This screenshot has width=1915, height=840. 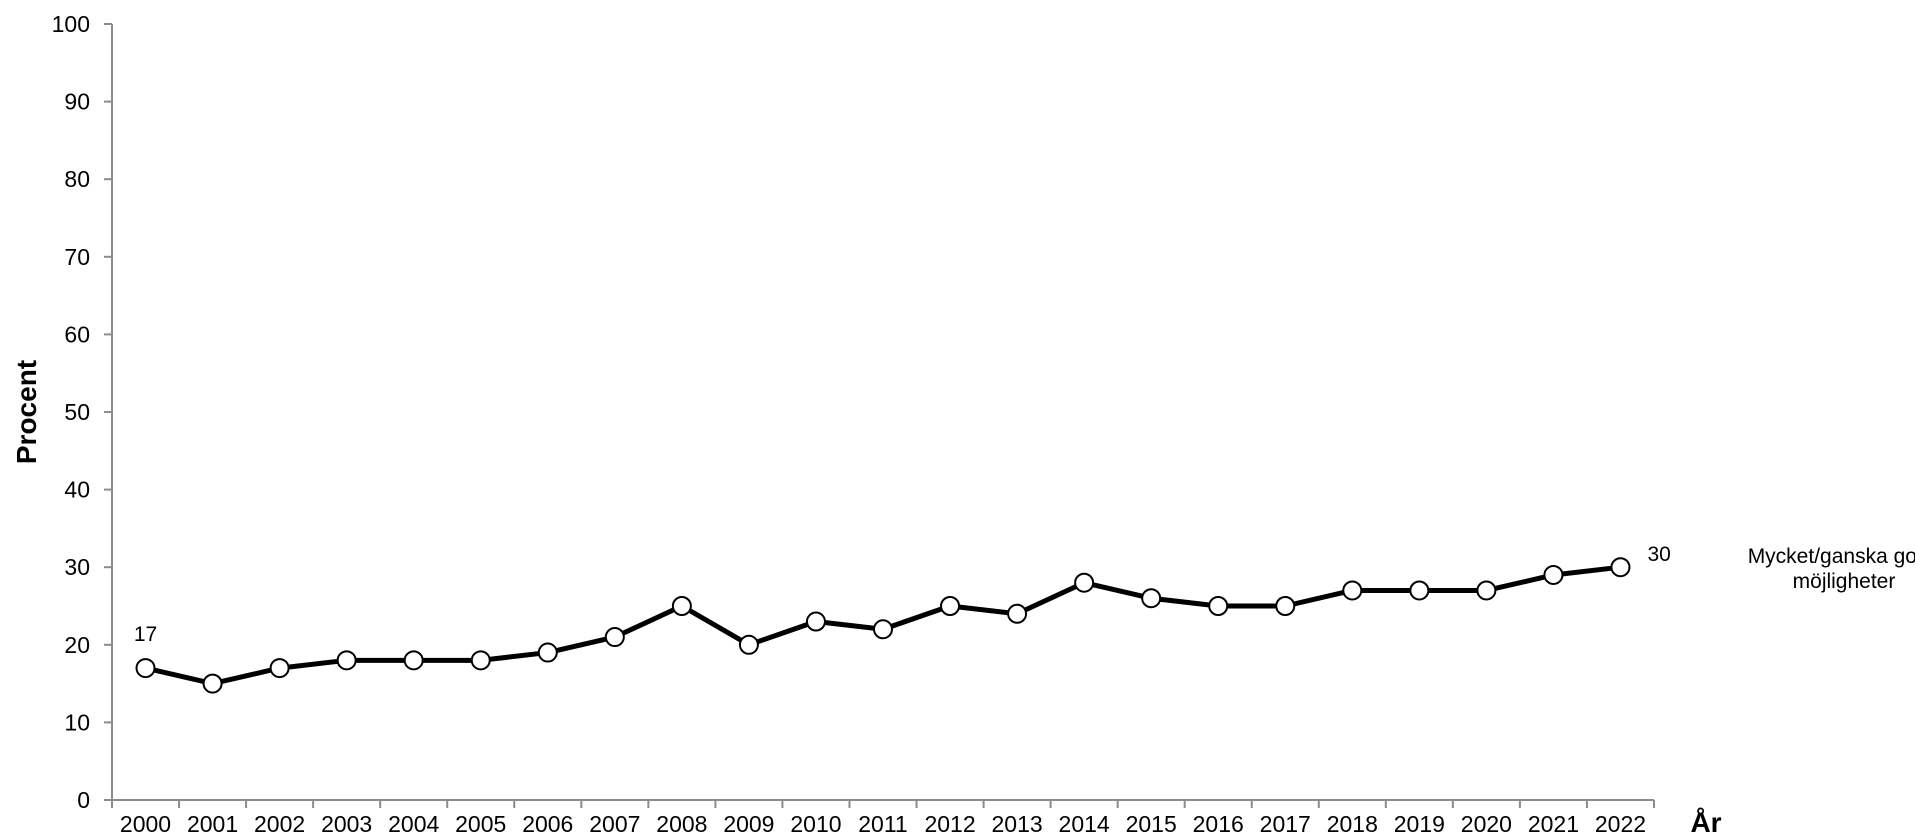 I want to click on x-tick-label: 2013, so click(x=1017, y=824).